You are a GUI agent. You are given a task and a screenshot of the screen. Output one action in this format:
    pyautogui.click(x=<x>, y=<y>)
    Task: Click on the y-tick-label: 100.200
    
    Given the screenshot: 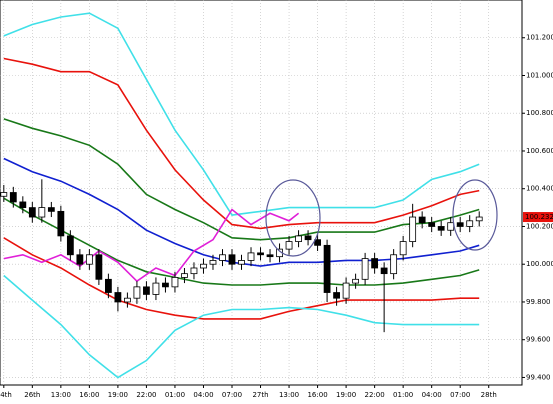 What is the action you would take?
    pyautogui.click(x=539, y=226)
    